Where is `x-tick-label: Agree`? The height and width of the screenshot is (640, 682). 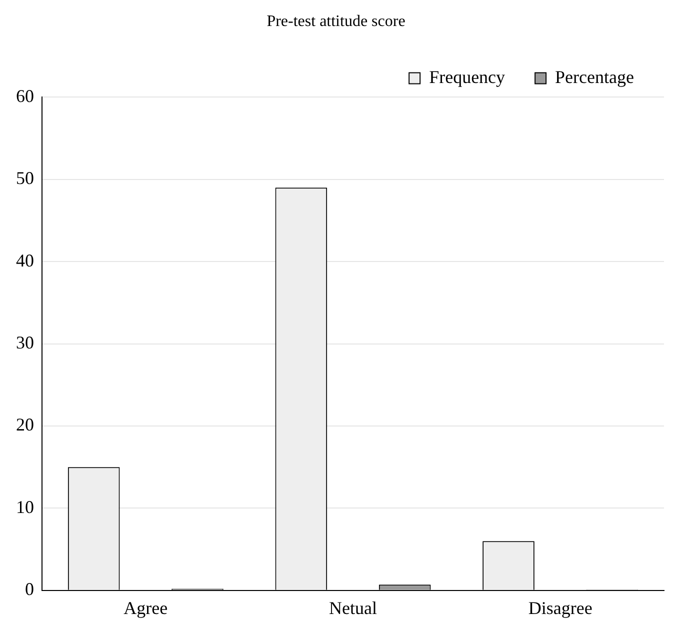 x-tick-label: Agree is located at coordinates (146, 608).